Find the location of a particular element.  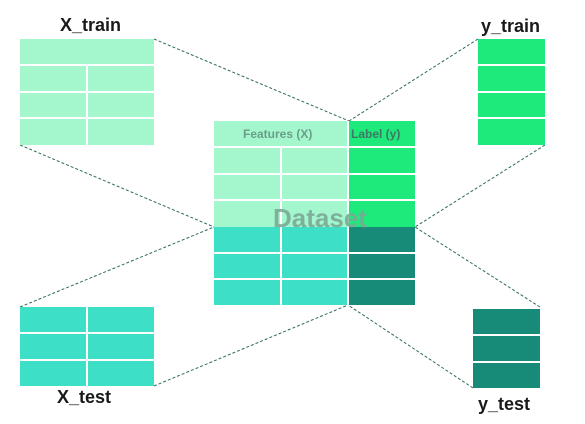

y-train-table is located at coordinates (511, 92).